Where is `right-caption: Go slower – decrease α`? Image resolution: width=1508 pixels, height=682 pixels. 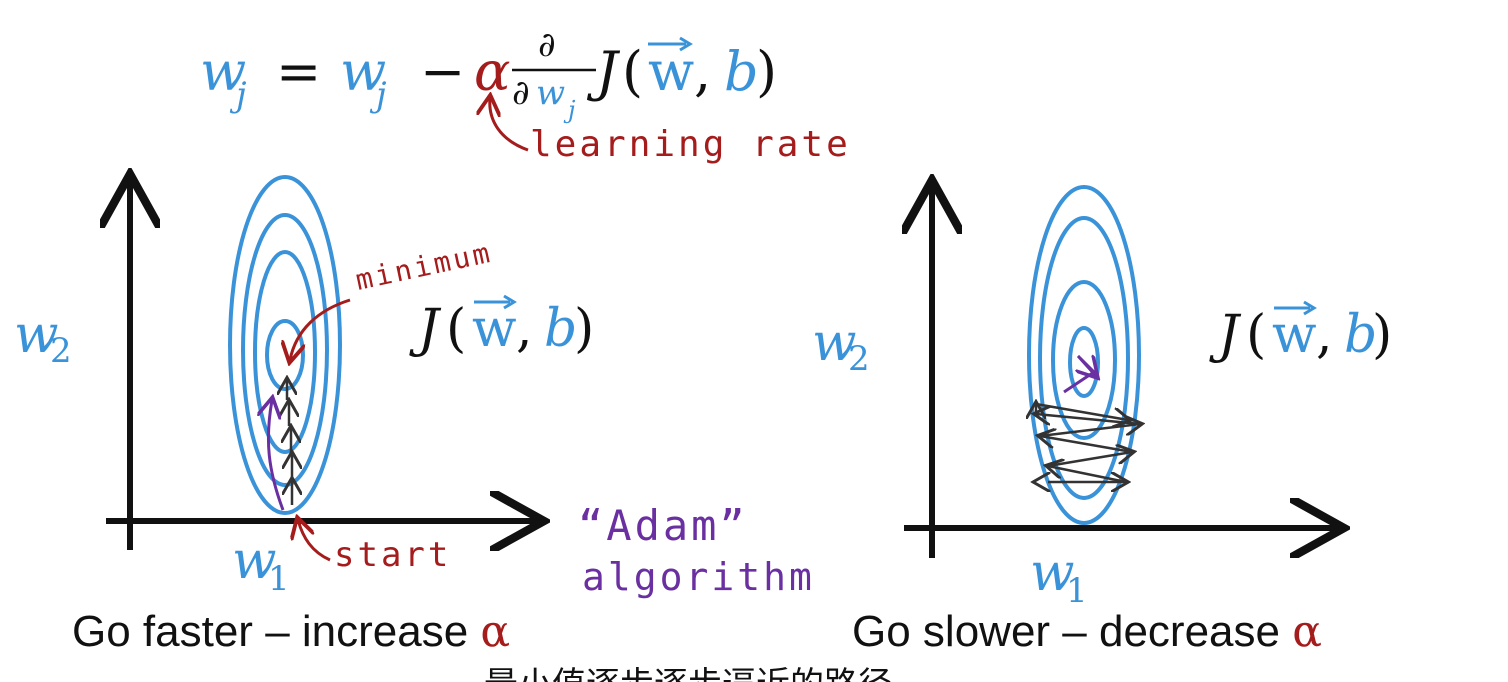 right-caption: Go slower – decrease α is located at coordinates (1087, 631).